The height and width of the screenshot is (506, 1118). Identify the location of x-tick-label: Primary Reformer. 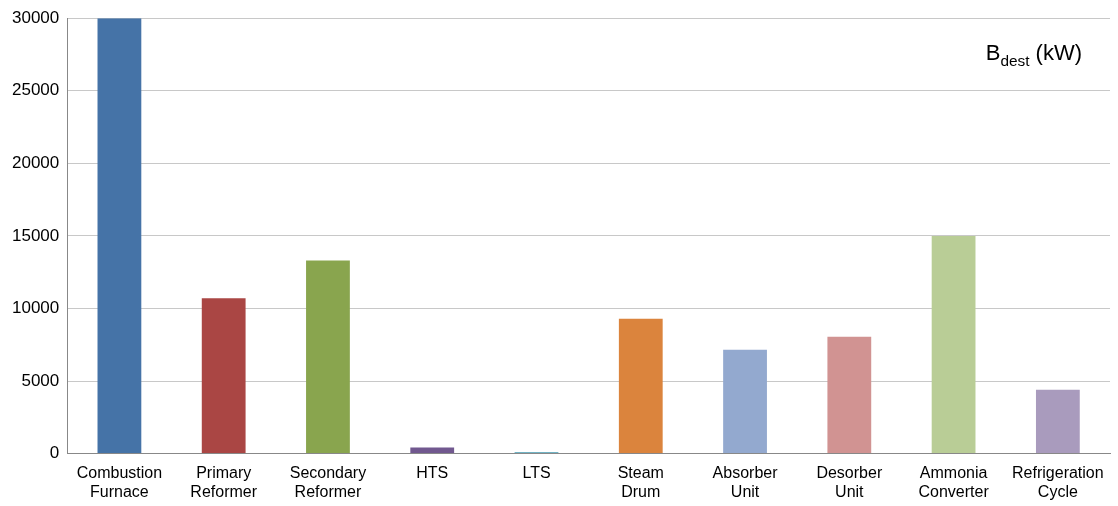
(224, 481).